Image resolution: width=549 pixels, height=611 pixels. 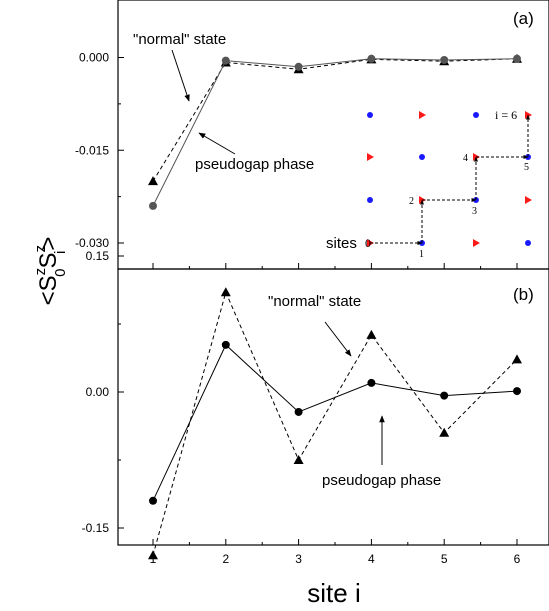 What do you see at coordinates (449, 179) in the screenshot?
I see `lattice-sites` at bounding box center [449, 179].